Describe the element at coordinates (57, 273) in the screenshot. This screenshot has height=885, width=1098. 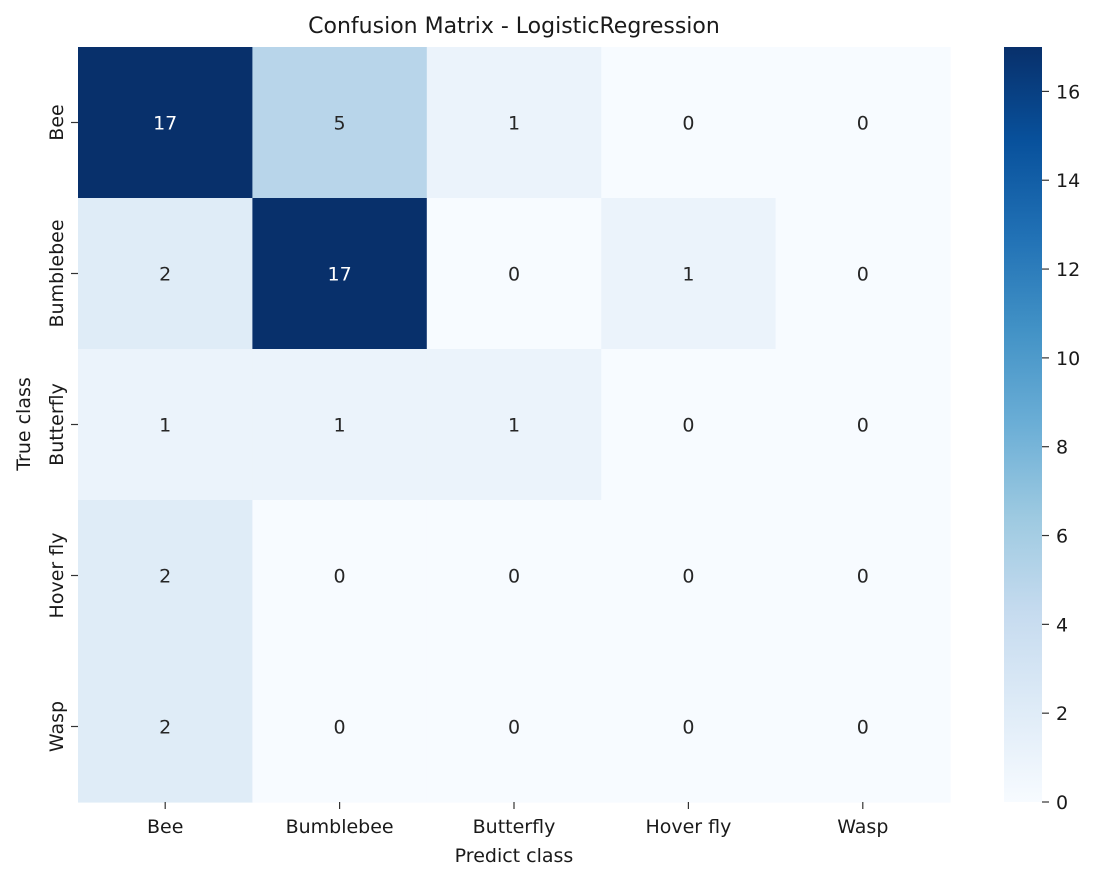
I see `y-tick-label: Bumblebee` at that location.